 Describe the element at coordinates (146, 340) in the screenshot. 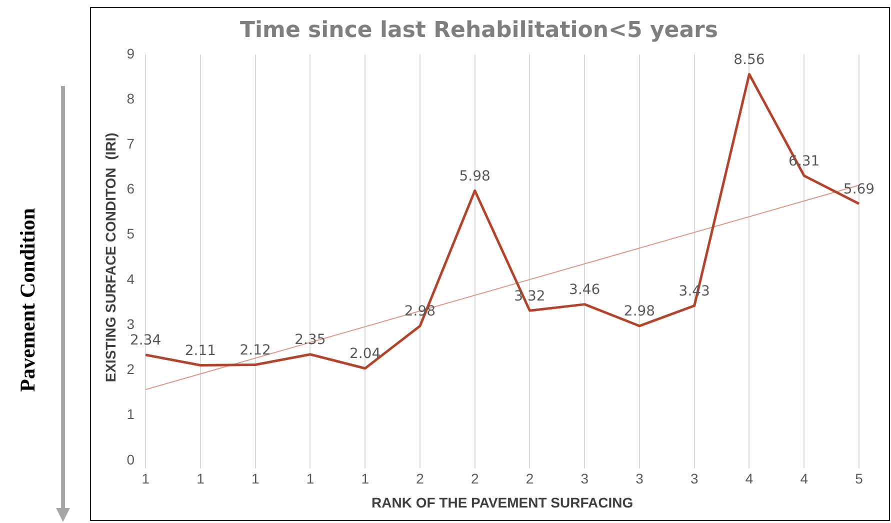

I see `data-label: 2.34` at that location.